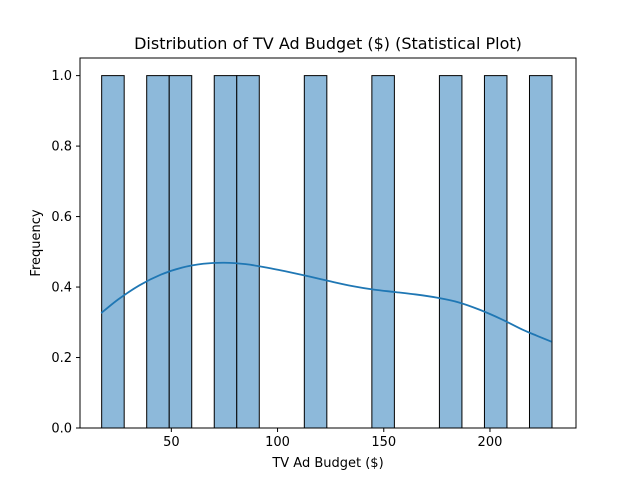  What do you see at coordinates (171, 442) in the screenshot?
I see `x-tick-label: 50` at bounding box center [171, 442].